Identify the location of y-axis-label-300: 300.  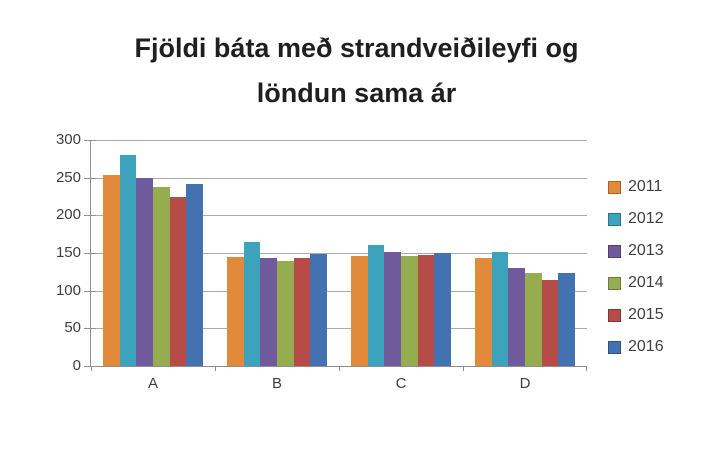
(68, 139).